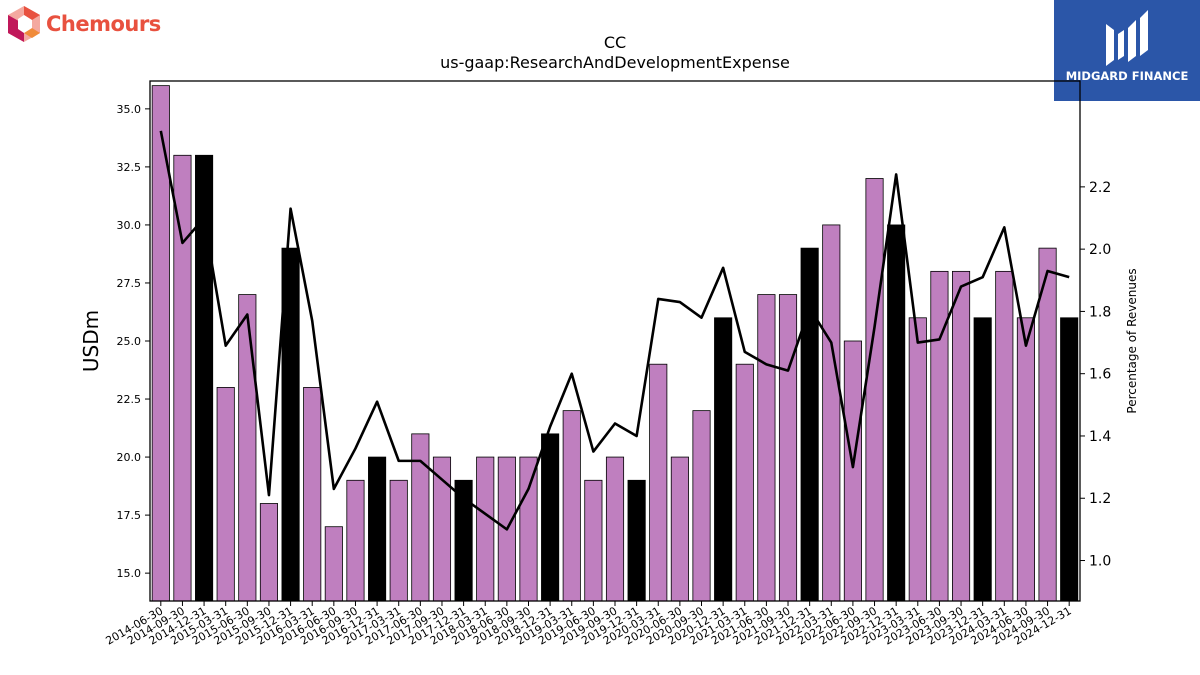 Image resolution: width=1200 pixels, height=675 pixels. What do you see at coordinates (1100, 250) in the screenshot?
I see `y2-tick-label: 2.0` at bounding box center [1100, 250].